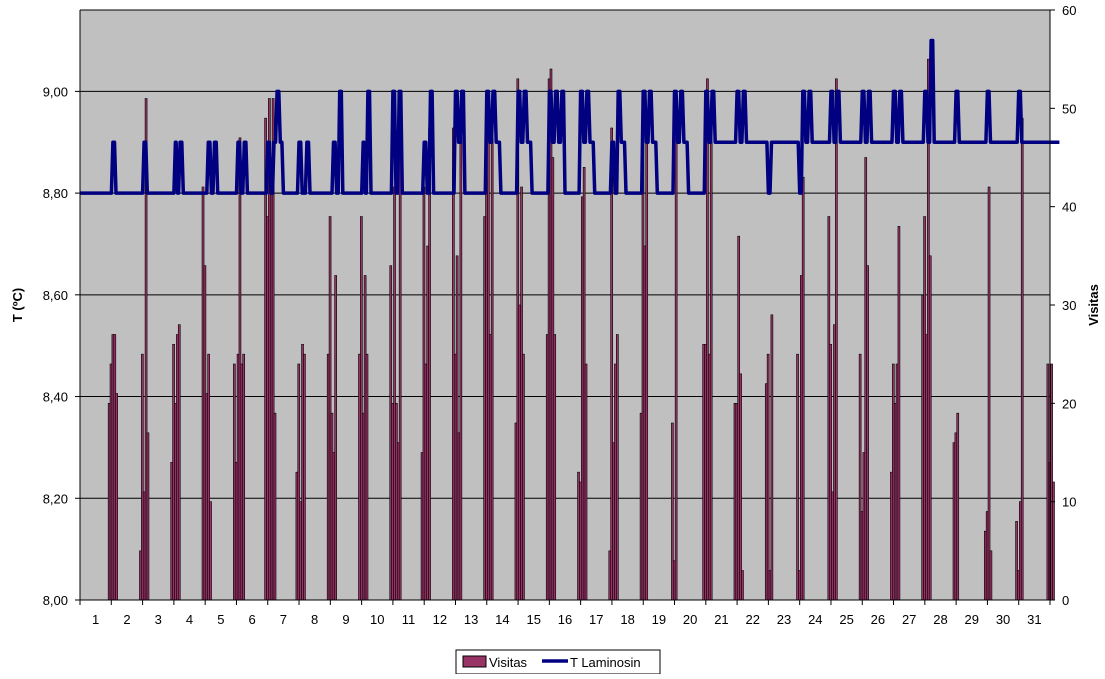  I want to click on x-tick-label: 2, so click(126, 619).